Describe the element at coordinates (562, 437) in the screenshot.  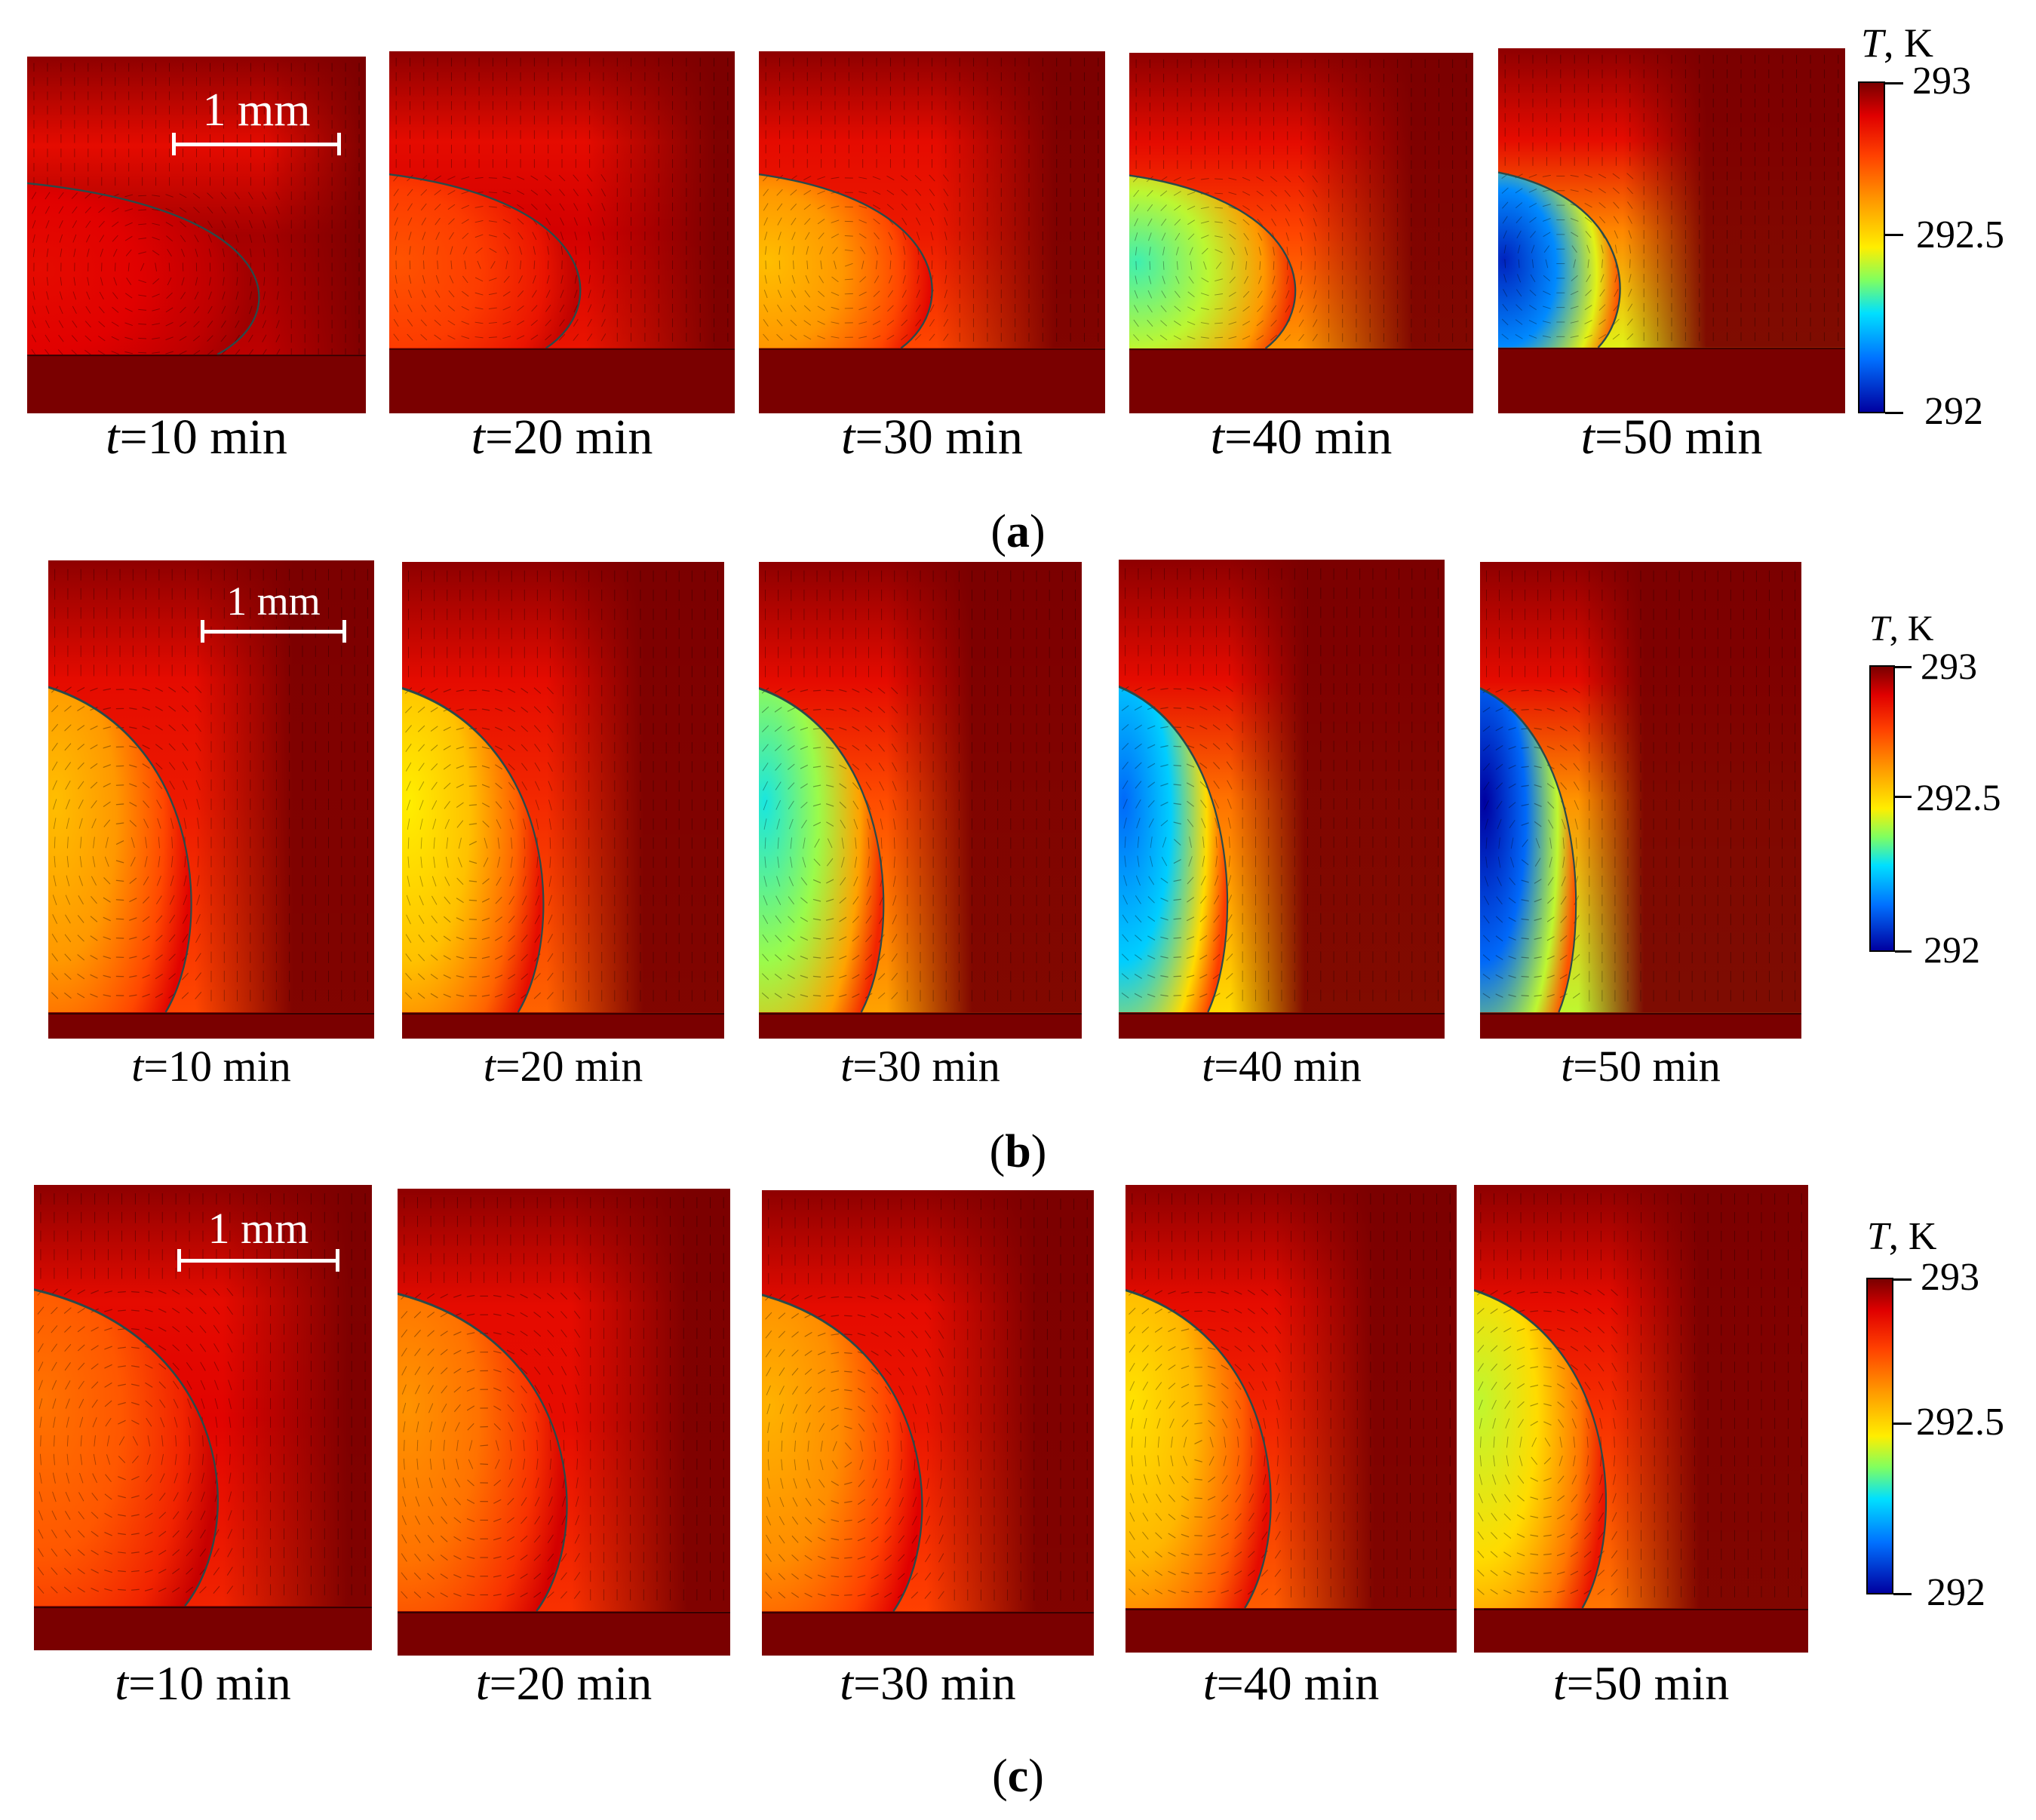
I see `time-label-a2: t=20 min` at that location.